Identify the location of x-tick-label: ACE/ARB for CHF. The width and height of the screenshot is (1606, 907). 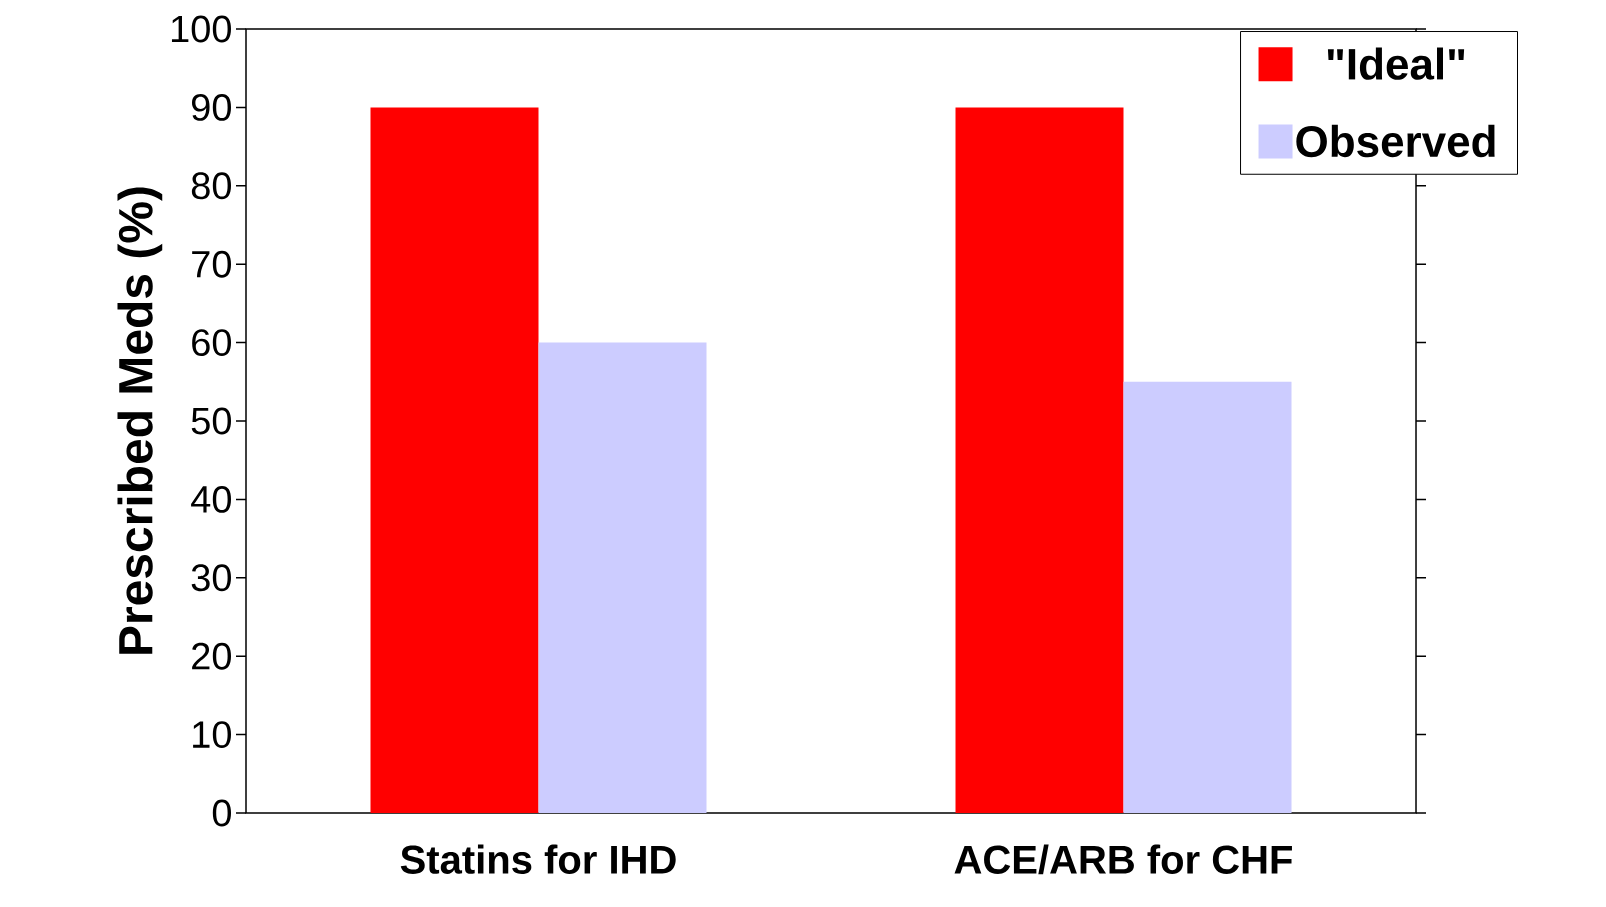
(1123, 859).